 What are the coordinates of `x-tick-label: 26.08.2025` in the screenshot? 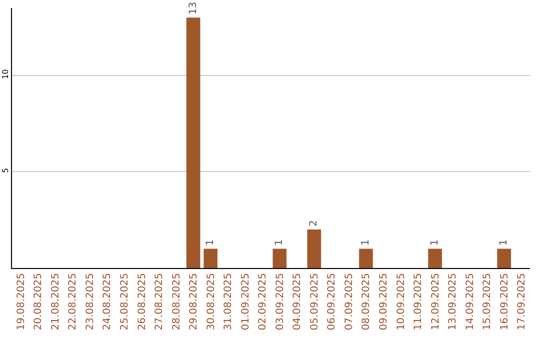 It's located at (142, 301).